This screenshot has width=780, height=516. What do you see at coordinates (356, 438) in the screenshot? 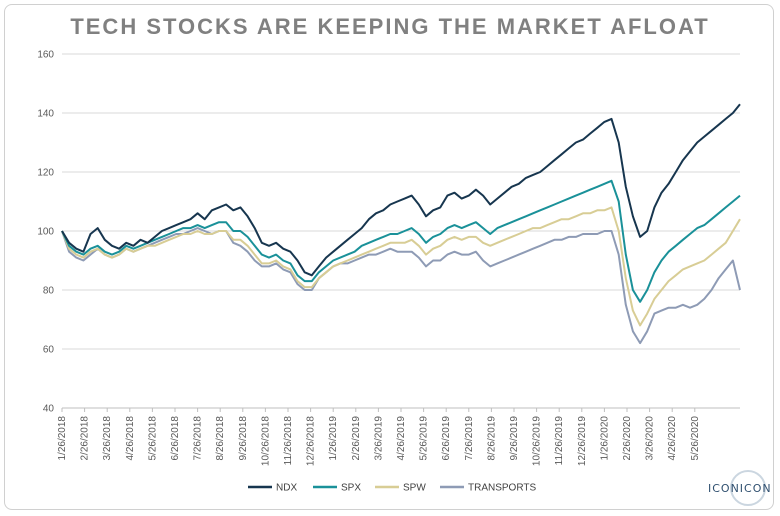
I see `x-tick-label: 2/26/2019` at bounding box center [356, 438].